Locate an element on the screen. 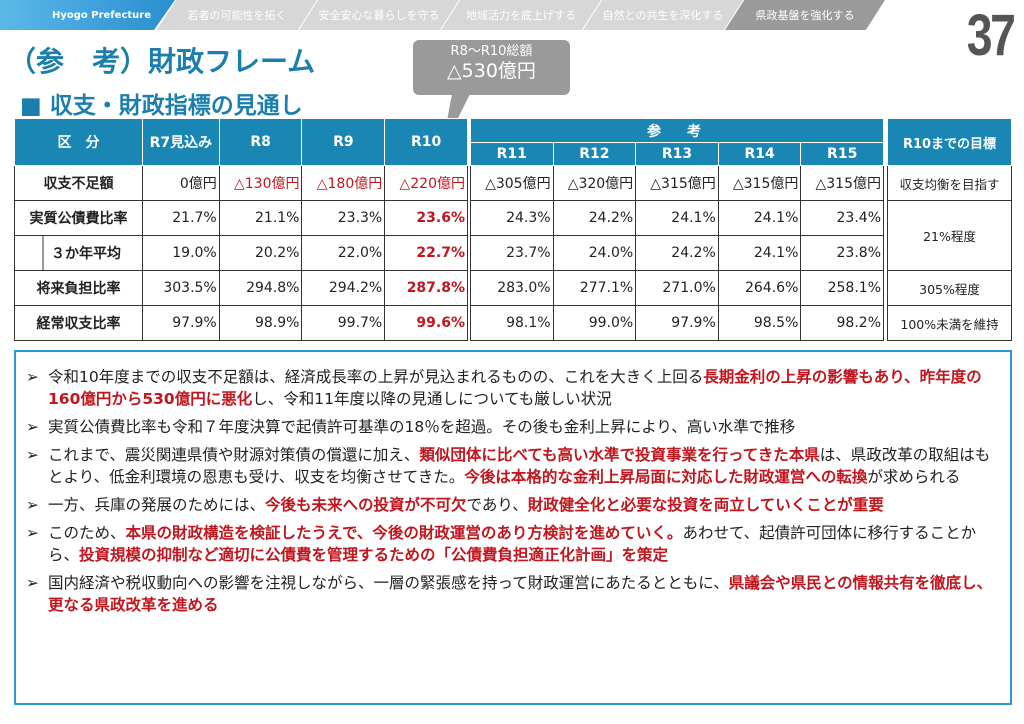 The height and width of the screenshot is (724, 1024). nav-tab: 自然との共生を深化する is located at coordinates (663, 15).